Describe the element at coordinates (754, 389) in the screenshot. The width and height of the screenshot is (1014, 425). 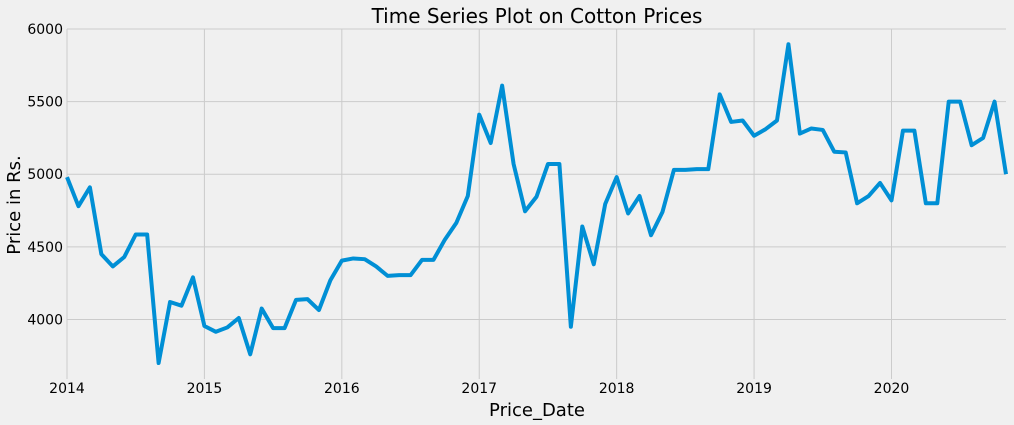
I see `x-tick-label: 2019` at that location.